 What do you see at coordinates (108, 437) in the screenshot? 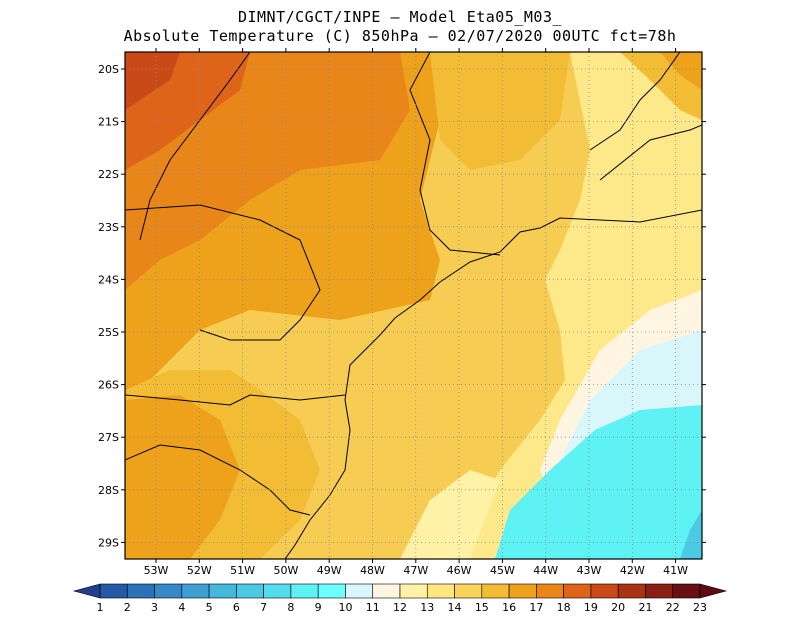
I see `latitude-label: 27S` at bounding box center [108, 437].